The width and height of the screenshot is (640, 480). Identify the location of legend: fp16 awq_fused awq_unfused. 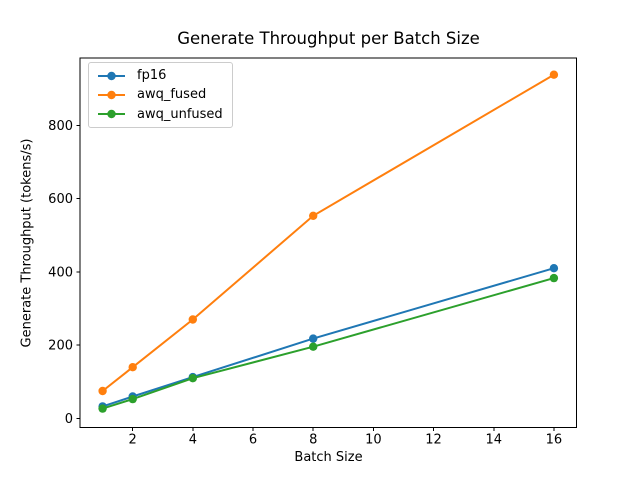
(160, 95).